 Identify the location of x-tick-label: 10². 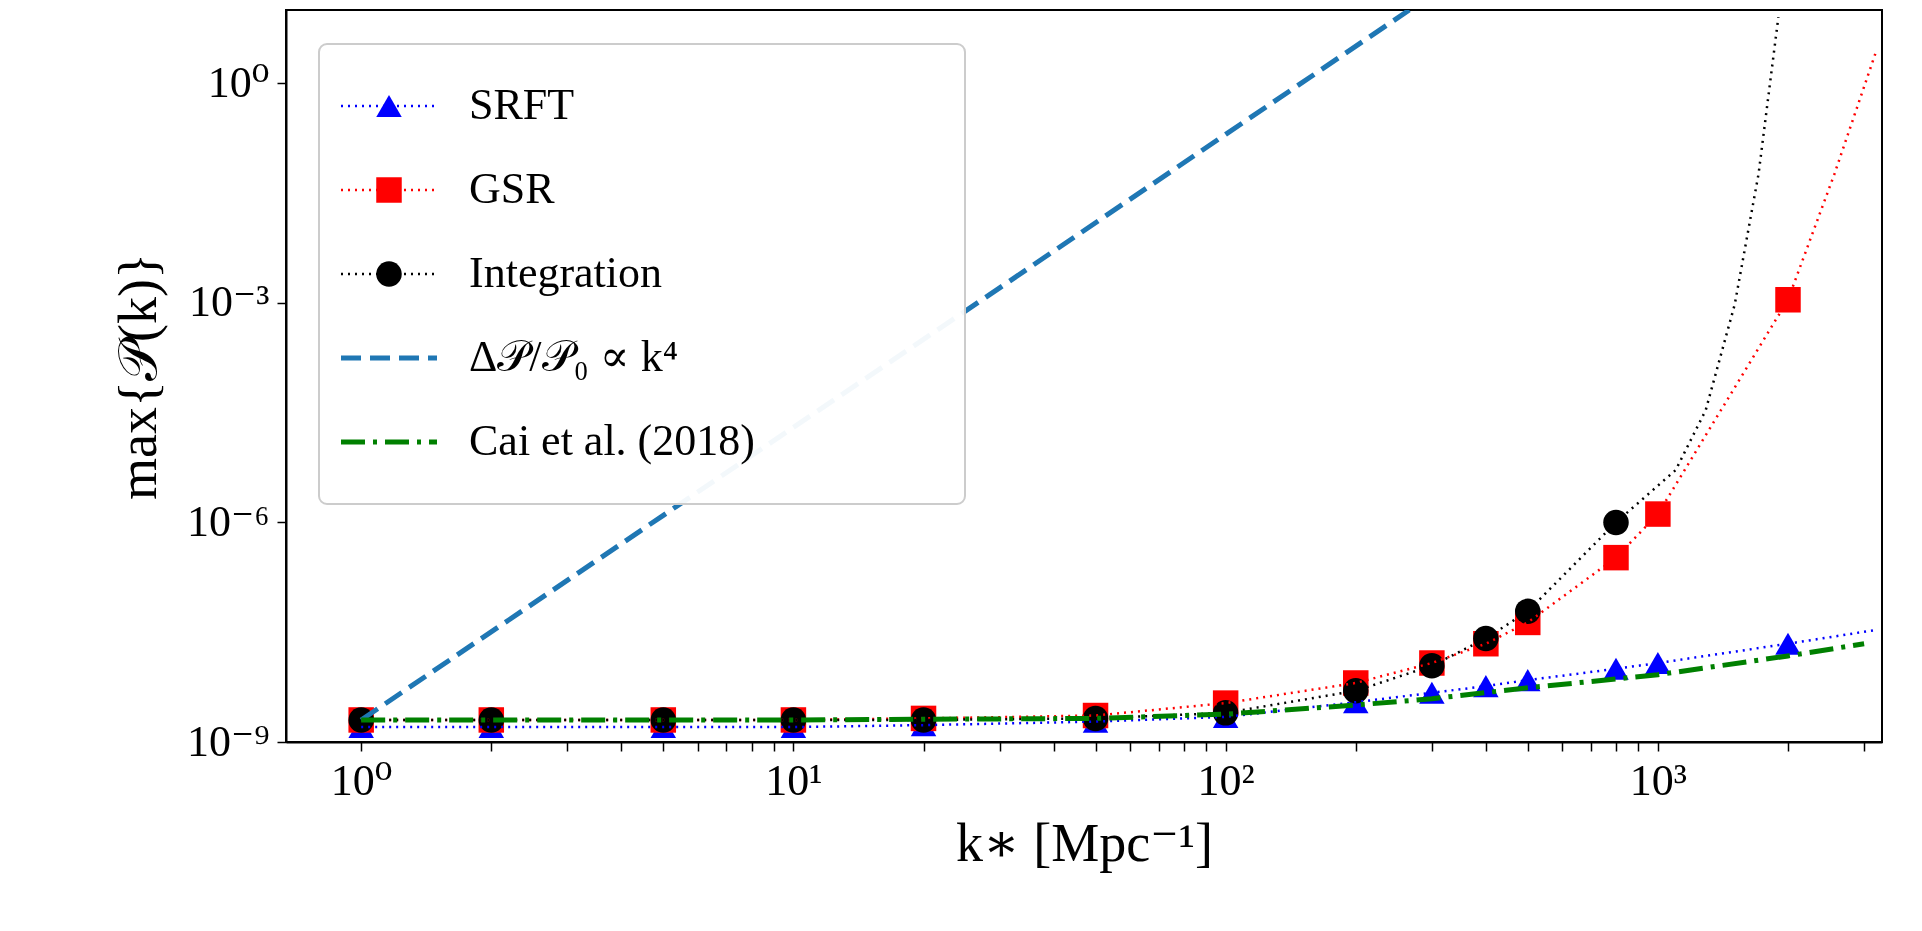
(1226, 780).